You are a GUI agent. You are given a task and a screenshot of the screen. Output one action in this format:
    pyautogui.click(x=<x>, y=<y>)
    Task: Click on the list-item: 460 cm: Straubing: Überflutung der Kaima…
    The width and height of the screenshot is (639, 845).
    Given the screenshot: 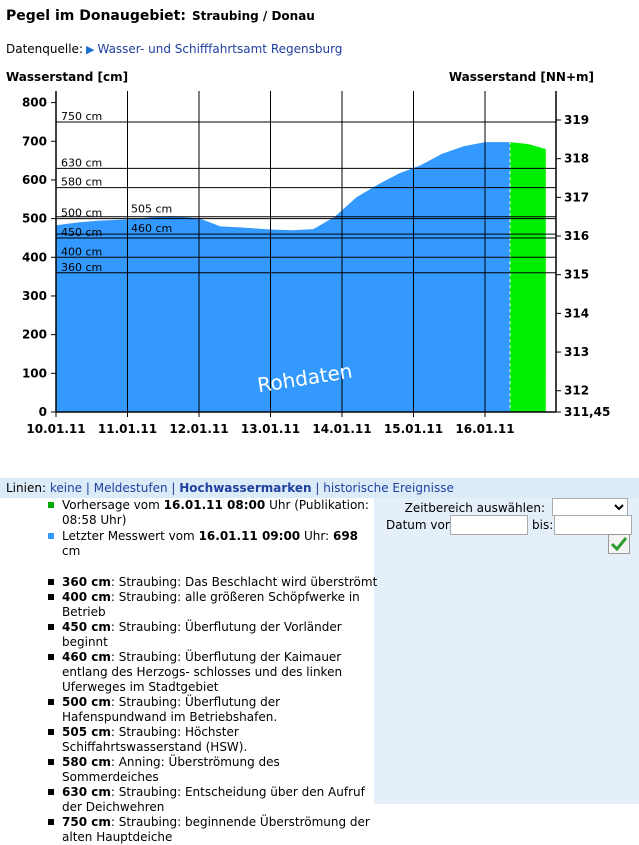 What is the action you would take?
    pyautogui.click(x=213, y=672)
    